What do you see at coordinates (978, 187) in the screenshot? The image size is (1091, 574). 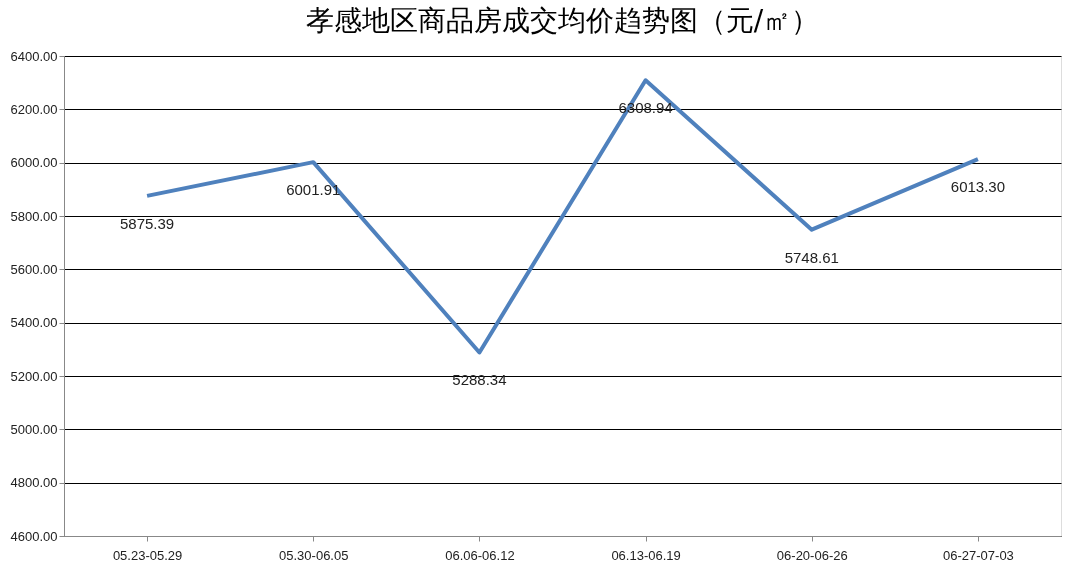 I see `data-label: 6013.30` at bounding box center [978, 187].